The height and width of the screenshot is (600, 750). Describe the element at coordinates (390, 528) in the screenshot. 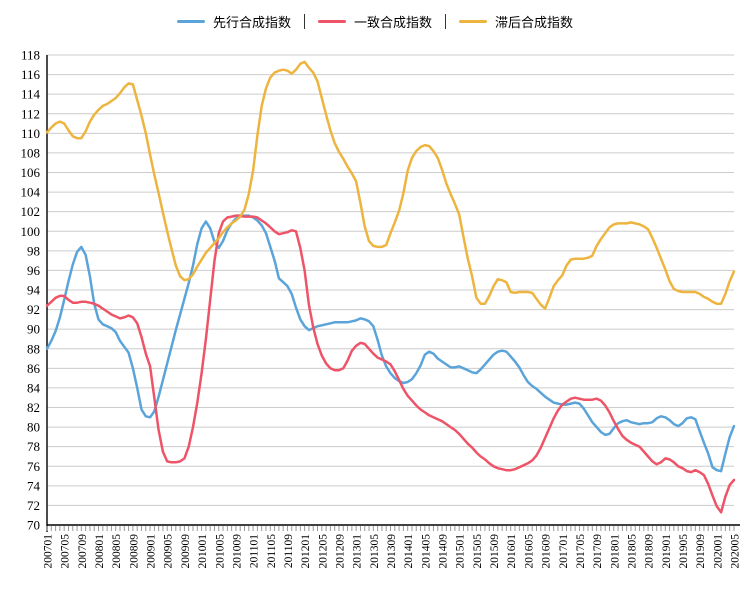

I see `x-axis-ticks` at that location.